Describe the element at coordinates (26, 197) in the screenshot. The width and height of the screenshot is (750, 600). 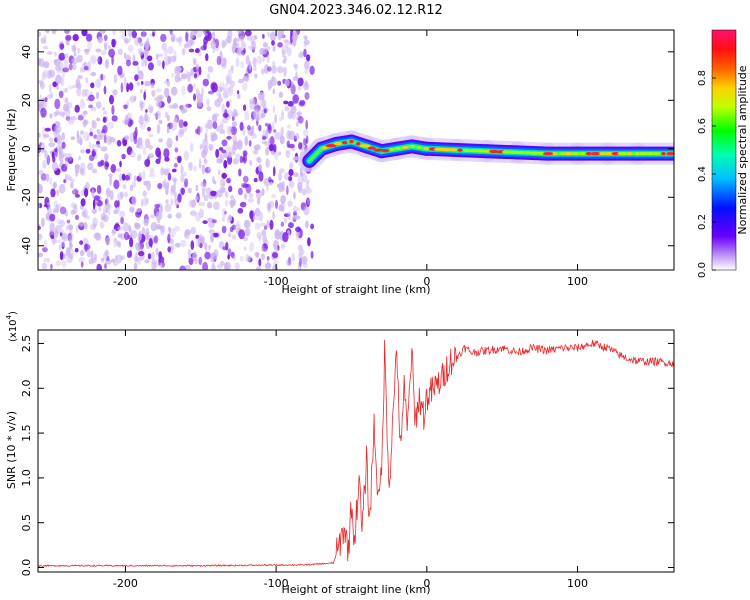
I see `y-tick-label: -20` at that location.